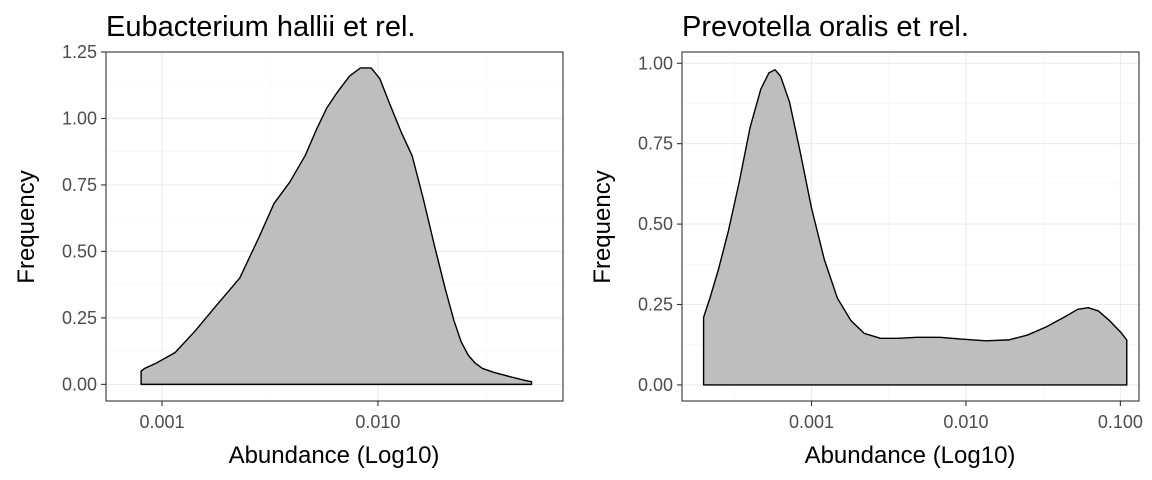 The height and width of the screenshot is (480, 1152). What do you see at coordinates (1120, 422) in the screenshot?
I see `x-tick-label: 0.100` at bounding box center [1120, 422].